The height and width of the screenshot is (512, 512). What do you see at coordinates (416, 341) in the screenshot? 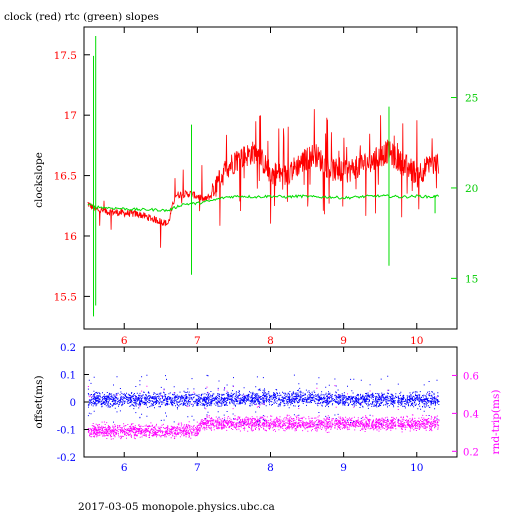
I see `slope-xtick-label: 10` at bounding box center [416, 341].